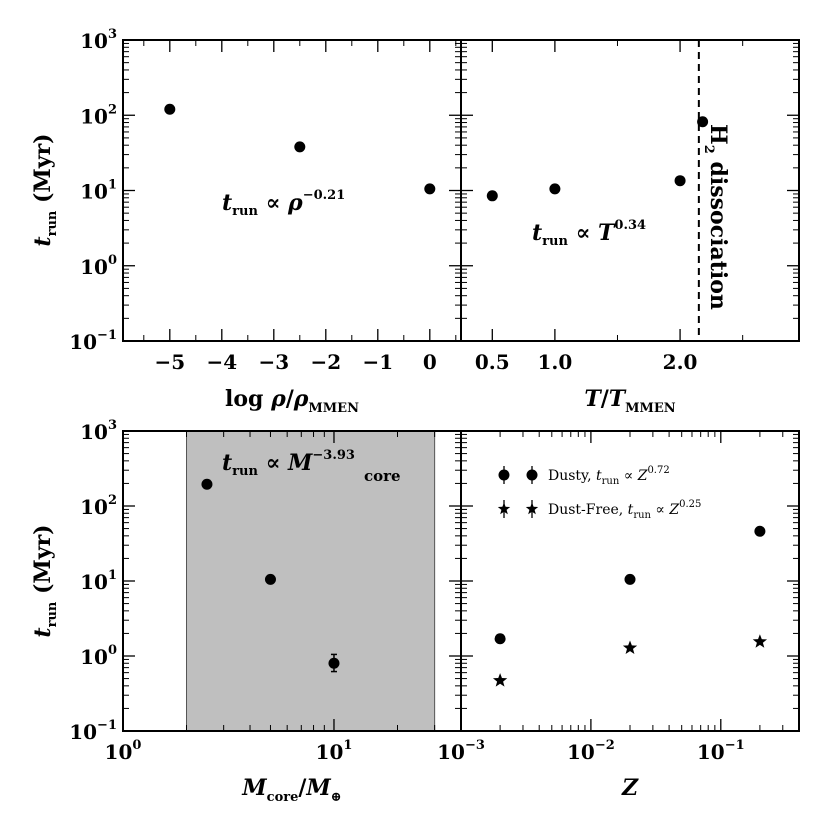 Image resolution: width=830 pixels, height=830 pixels. I want to click on x-tick-label: 0, so click(430, 362).